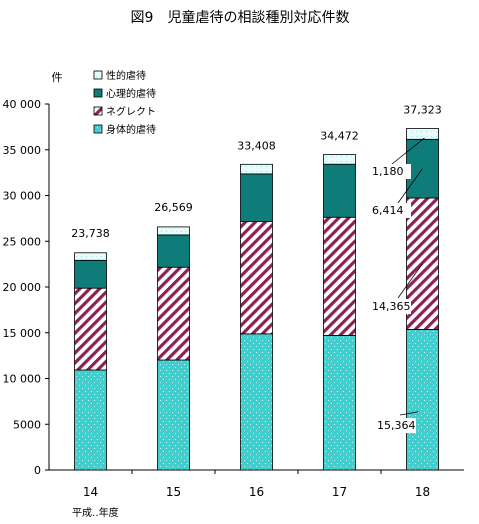 The height and width of the screenshot is (524, 479). Describe the element at coordinates (22, 150) in the screenshot. I see `y-tick-label: 35 000` at that location.